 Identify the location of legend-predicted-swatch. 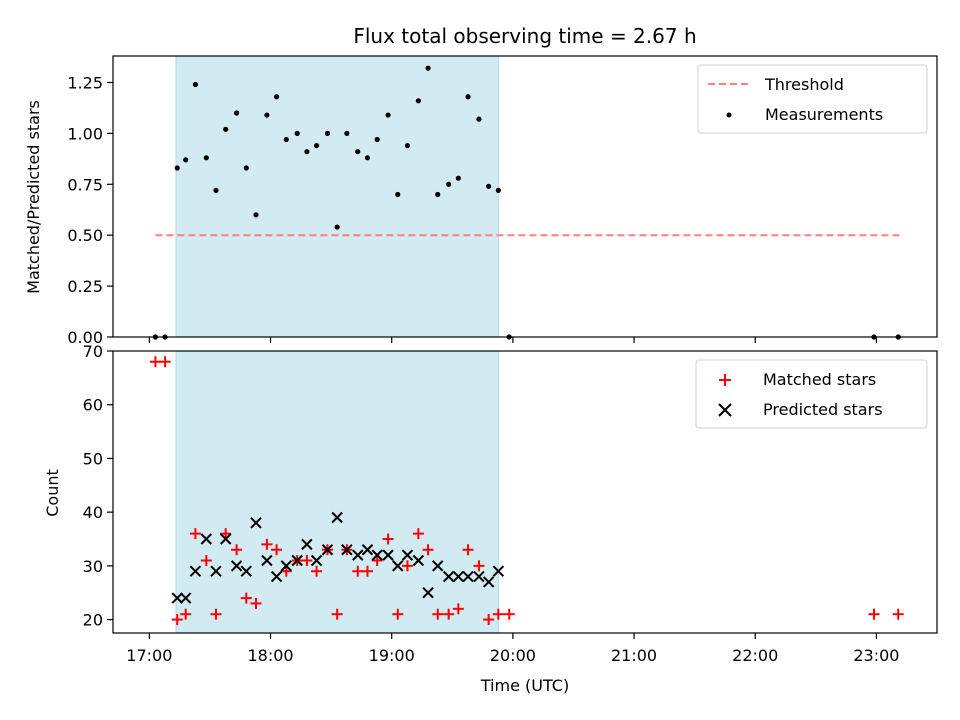
(725, 410).